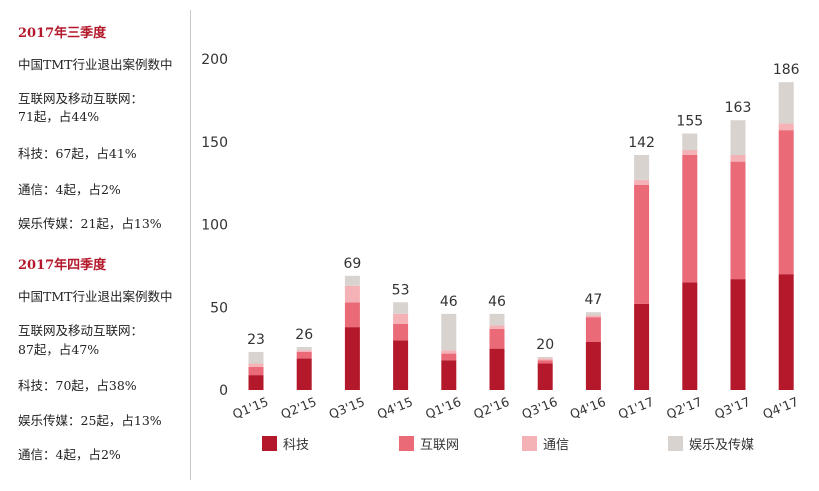 The image size is (819, 491). Describe the element at coordinates (395, 408) in the screenshot. I see `x-tick-label: Q4'15` at that location.